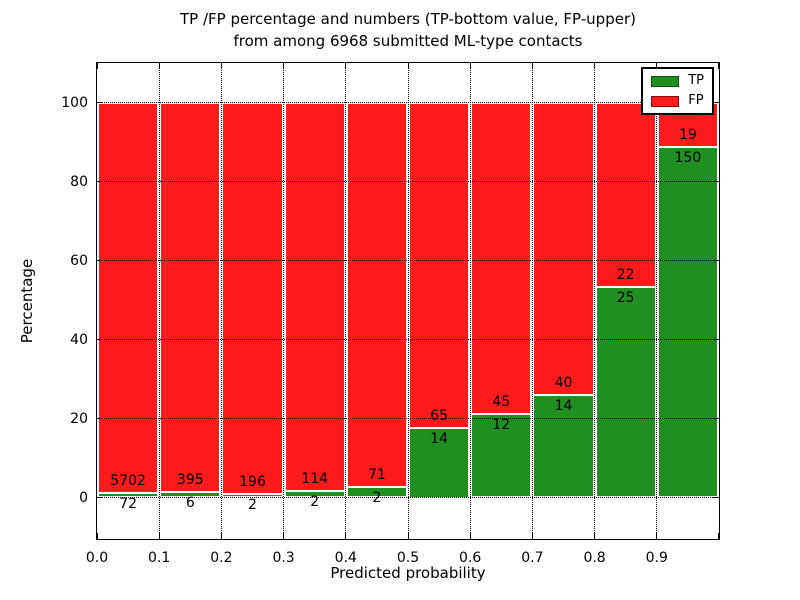 The image size is (800, 600). What do you see at coordinates (79, 339) in the screenshot?
I see `y-tick-label: 40` at bounding box center [79, 339].